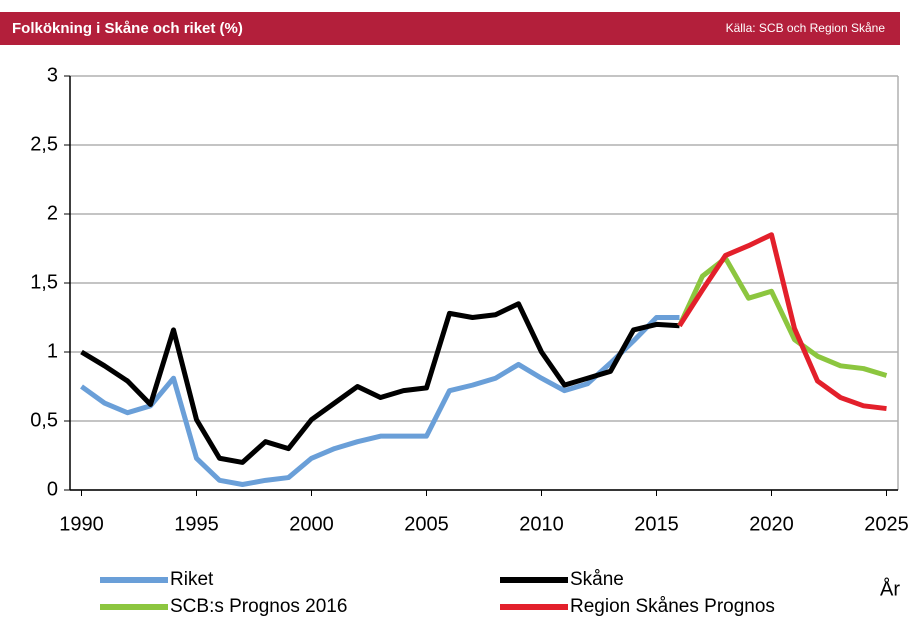  I want to click on x-tick-label: 2000, so click(311, 524).